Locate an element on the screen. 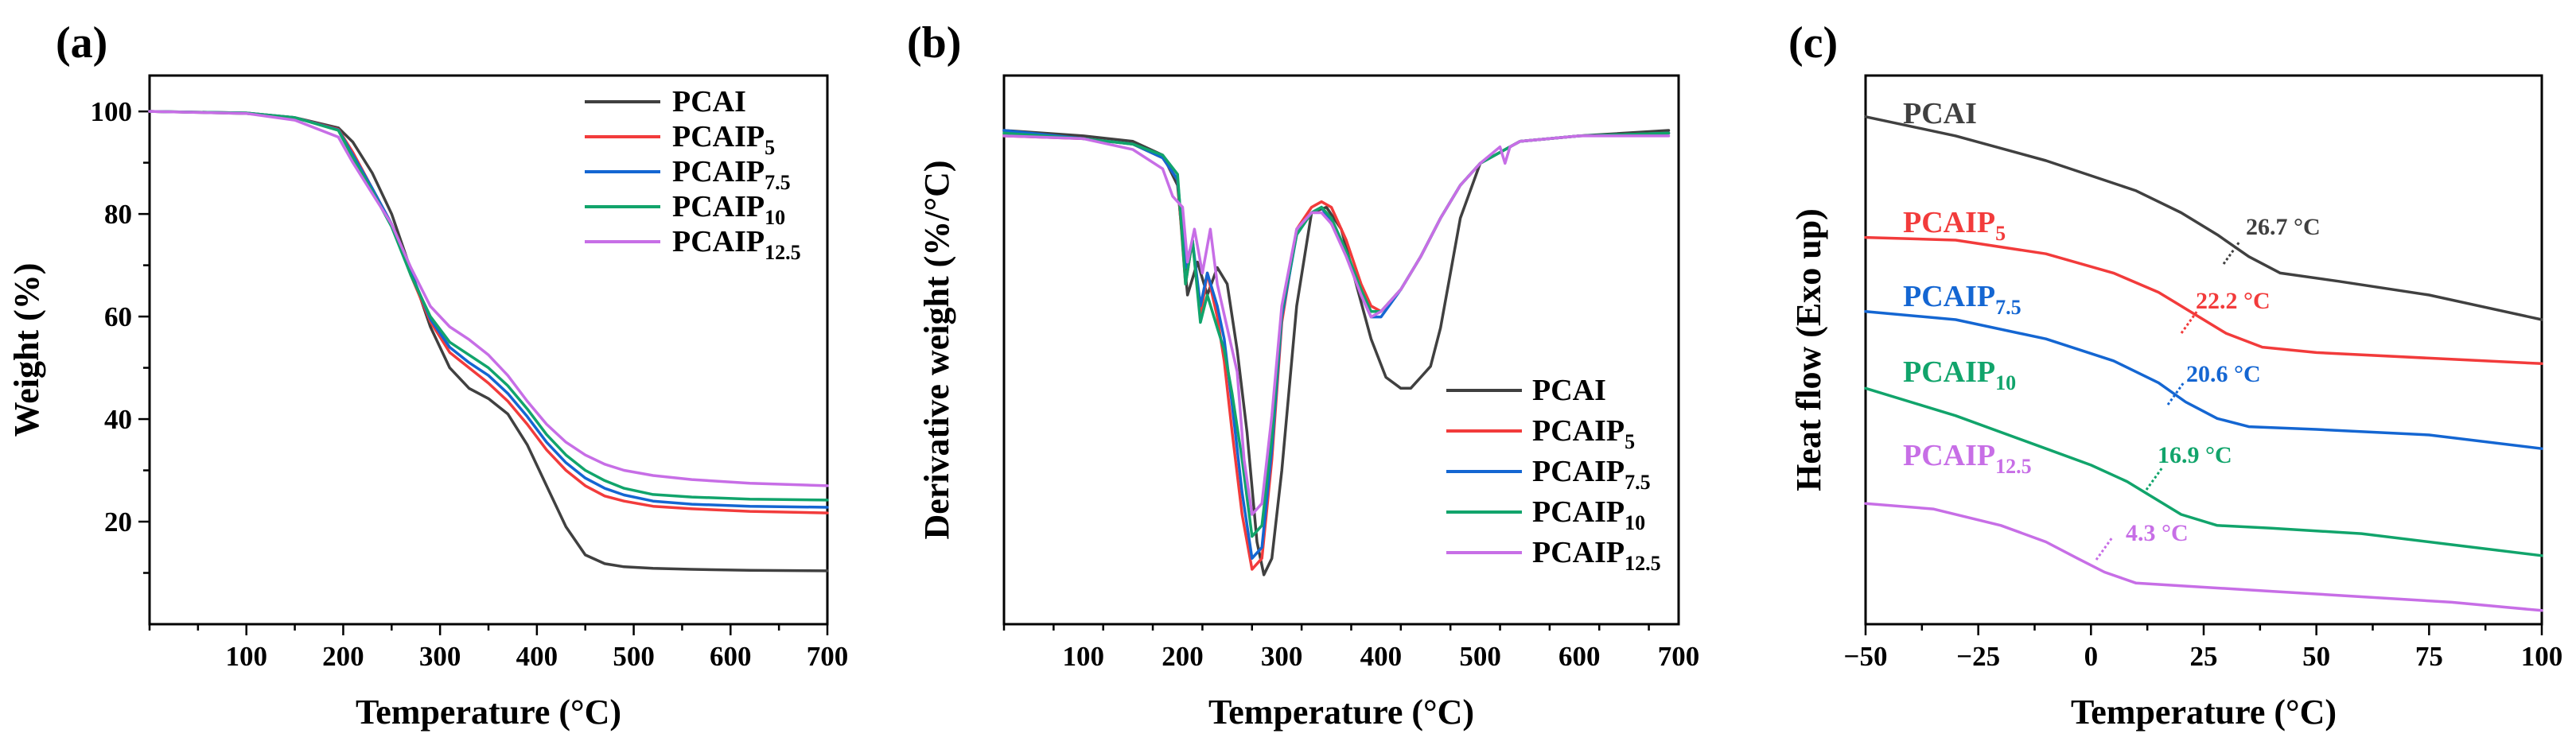 The width and height of the screenshot is (2576, 753). x-tick-label: 25 is located at coordinates (2204, 656).